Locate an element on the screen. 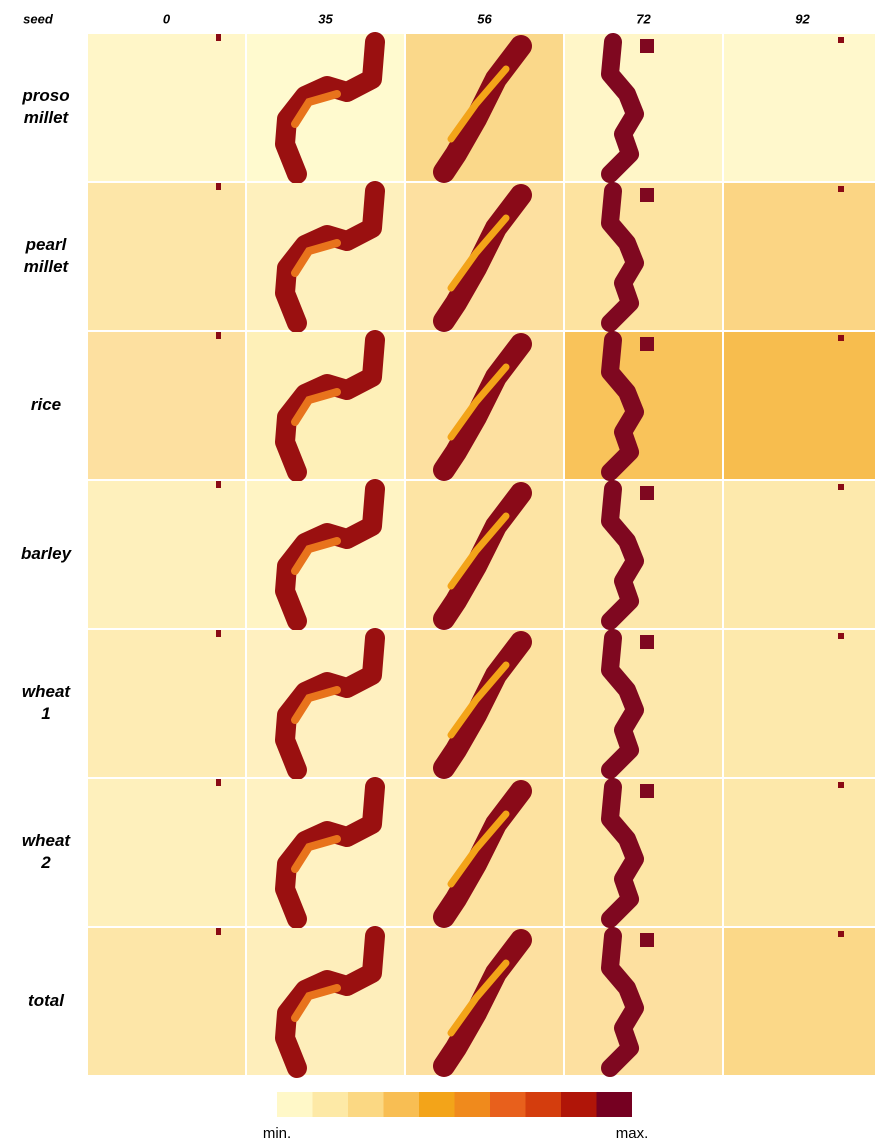 The width and height of the screenshot is (875, 1144). column-header: 92 is located at coordinates (802, 18).